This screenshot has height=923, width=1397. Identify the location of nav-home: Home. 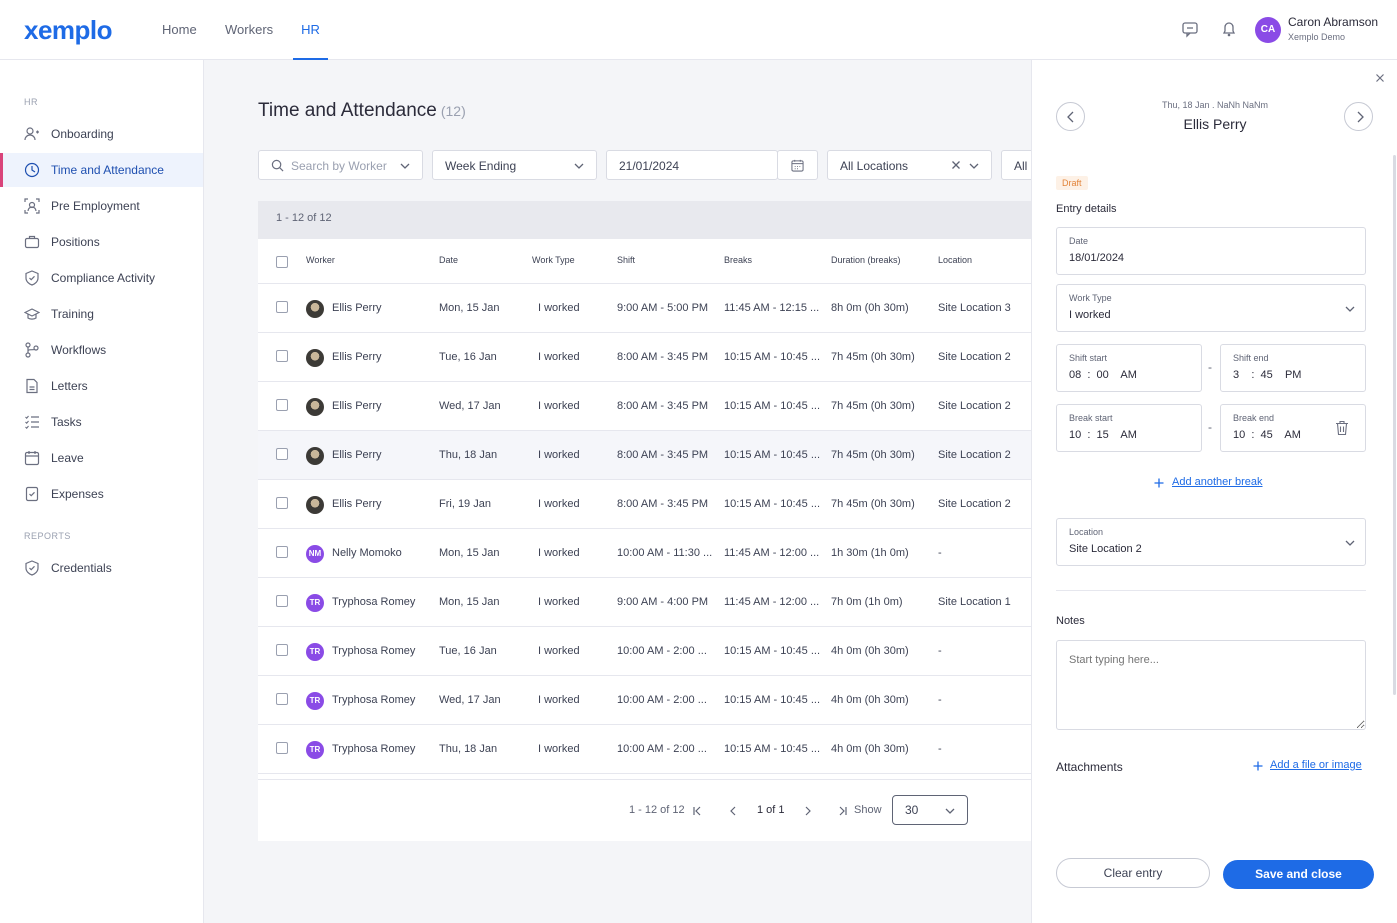
(179, 29).